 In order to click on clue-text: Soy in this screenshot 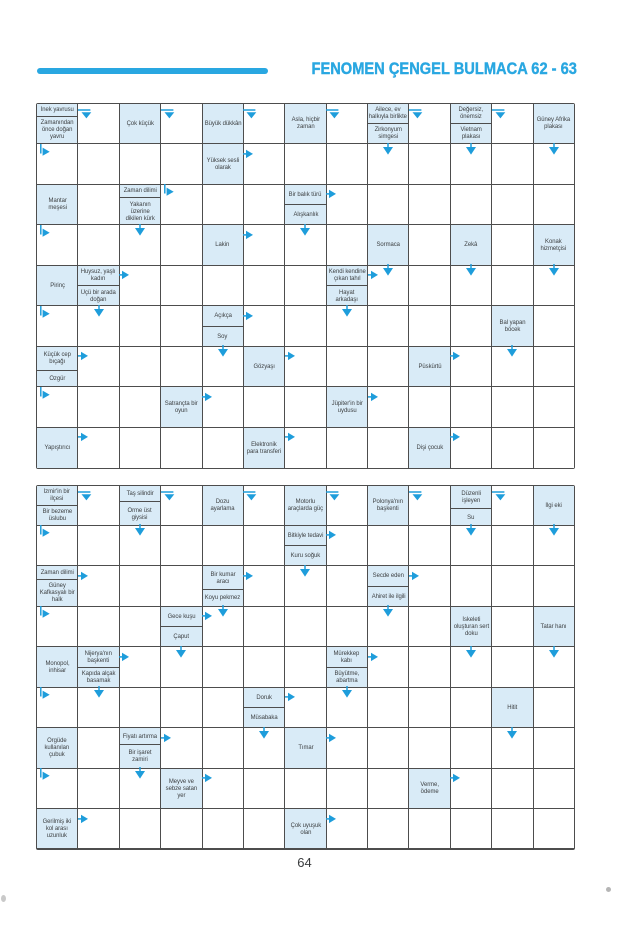, I will do `click(222, 336)`.